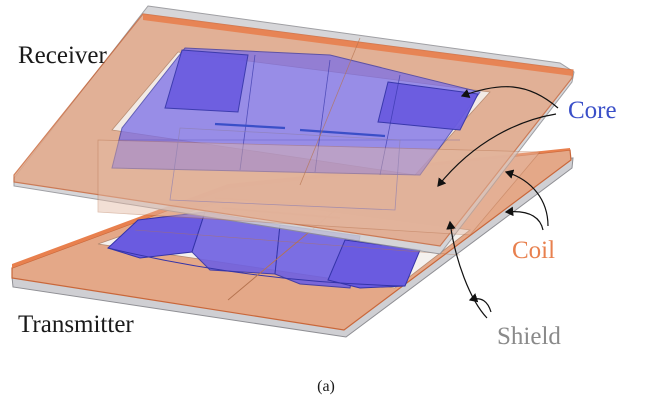 This screenshot has width=655, height=406. What do you see at coordinates (326, 386) in the screenshot?
I see `figure-caption: (a)` at bounding box center [326, 386].